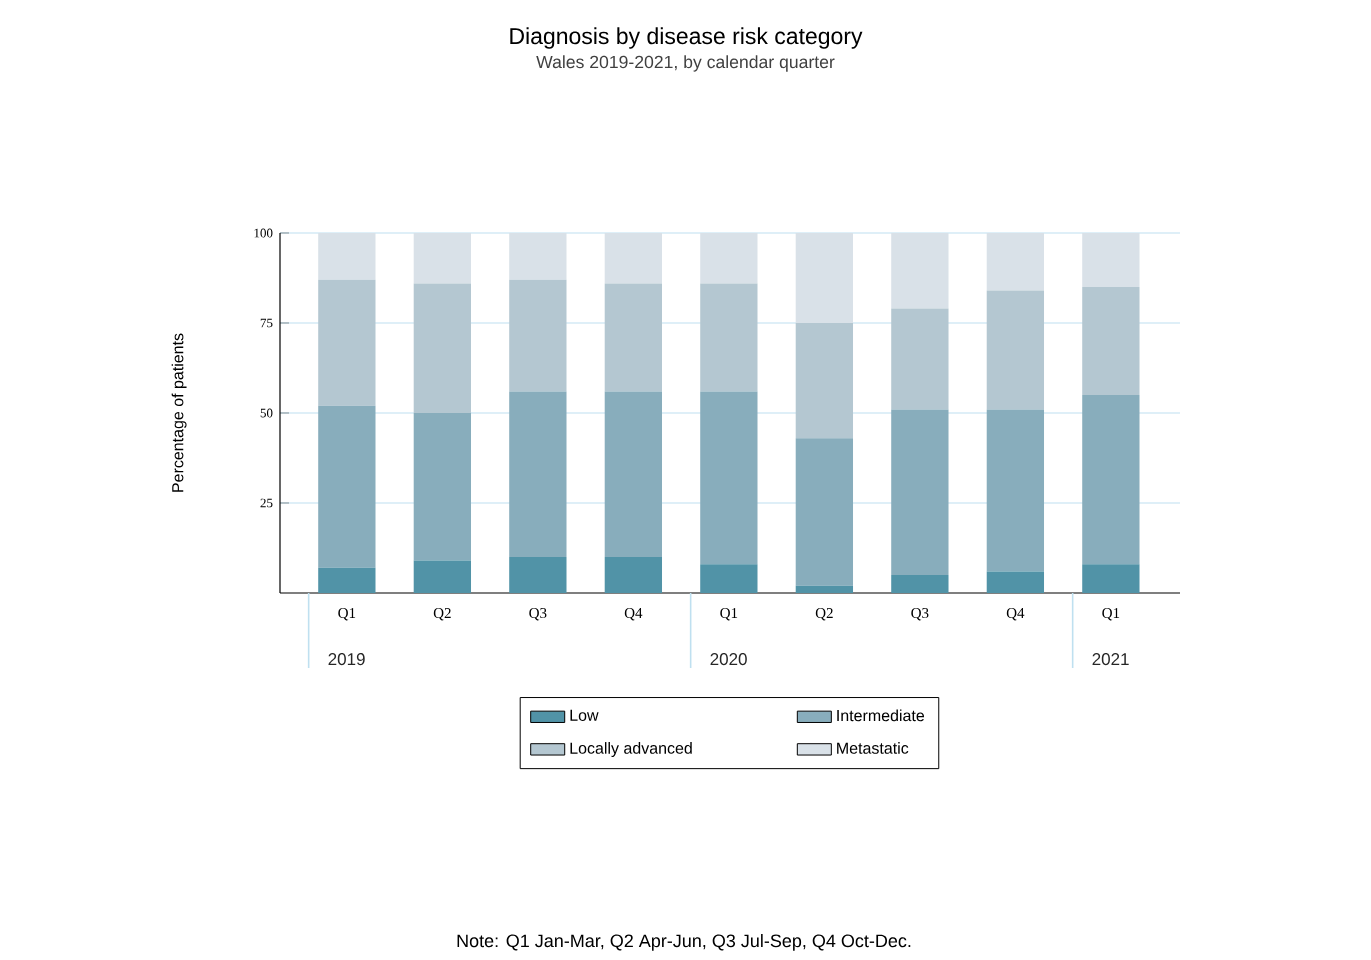  I want to click on text: 2020, so click(728, 659).